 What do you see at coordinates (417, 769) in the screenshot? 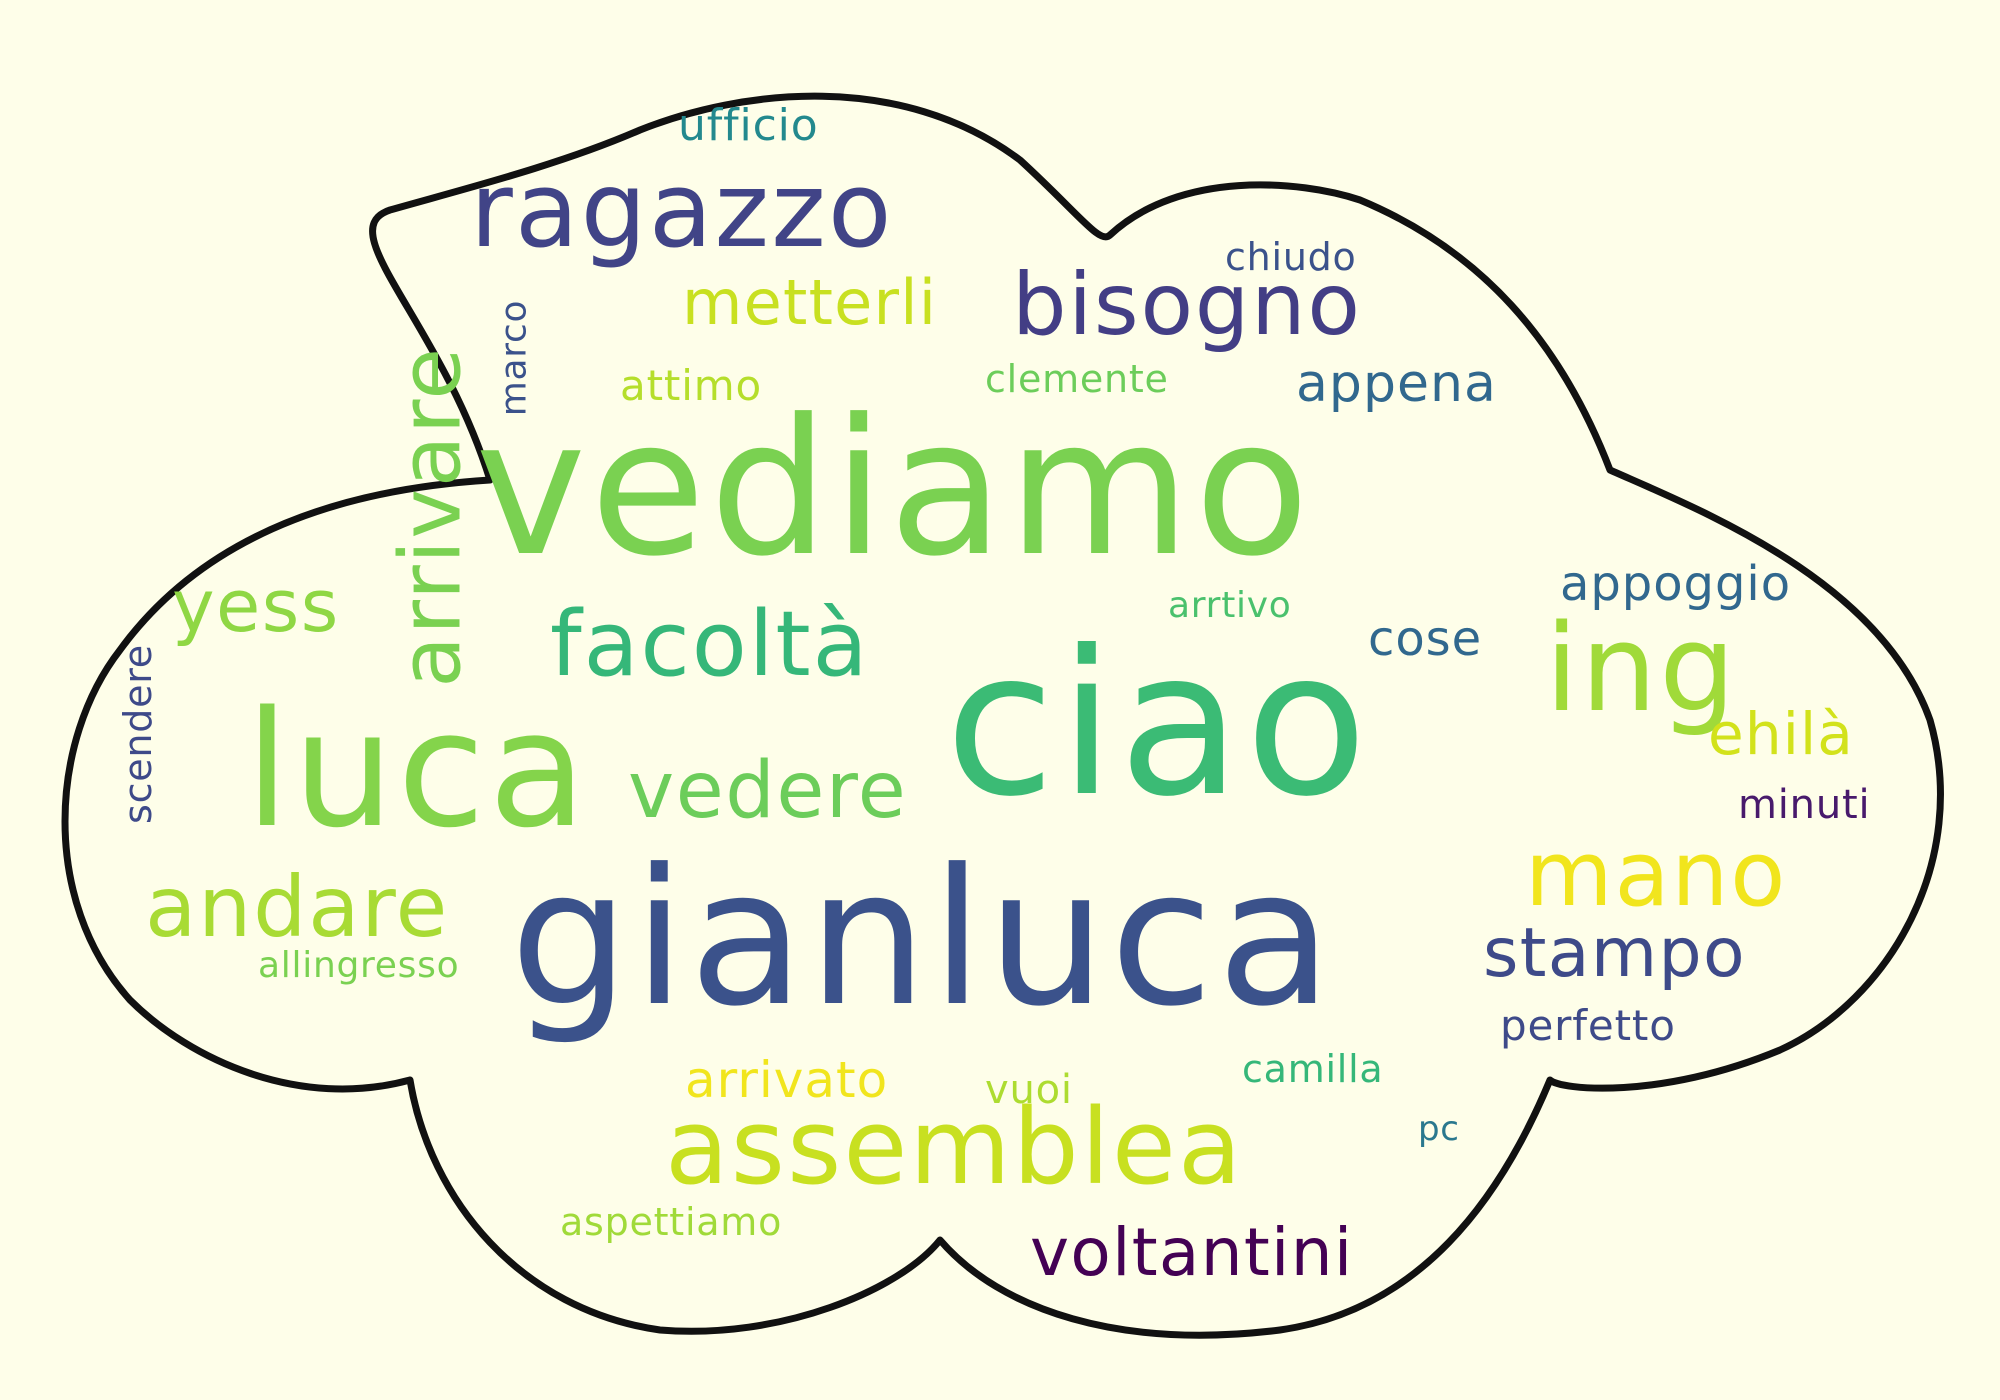
I see `word-luca: luca` at bounding box center [417, 769].